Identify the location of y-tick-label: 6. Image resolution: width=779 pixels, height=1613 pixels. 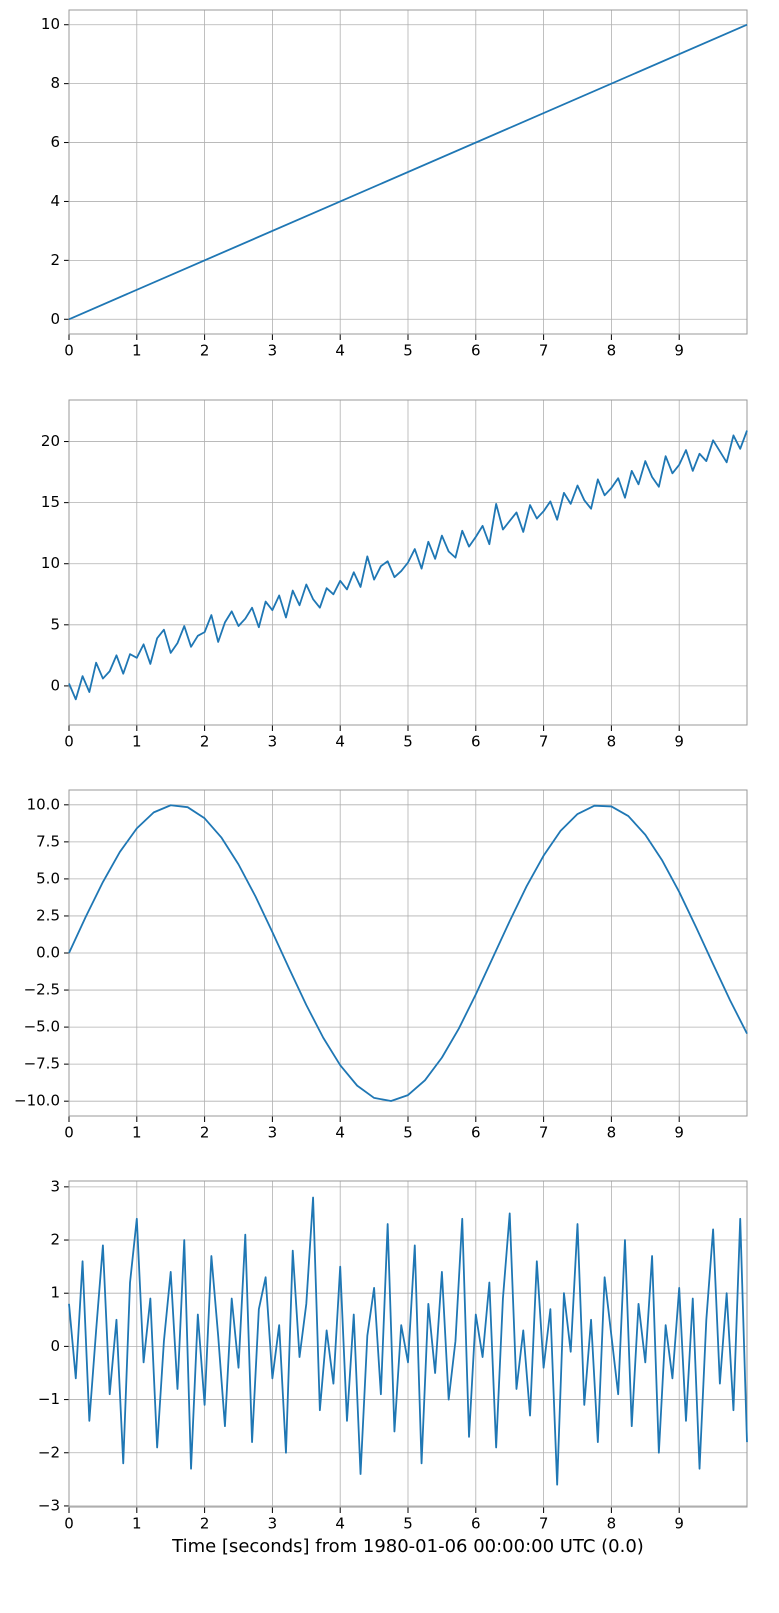
(55, 142).